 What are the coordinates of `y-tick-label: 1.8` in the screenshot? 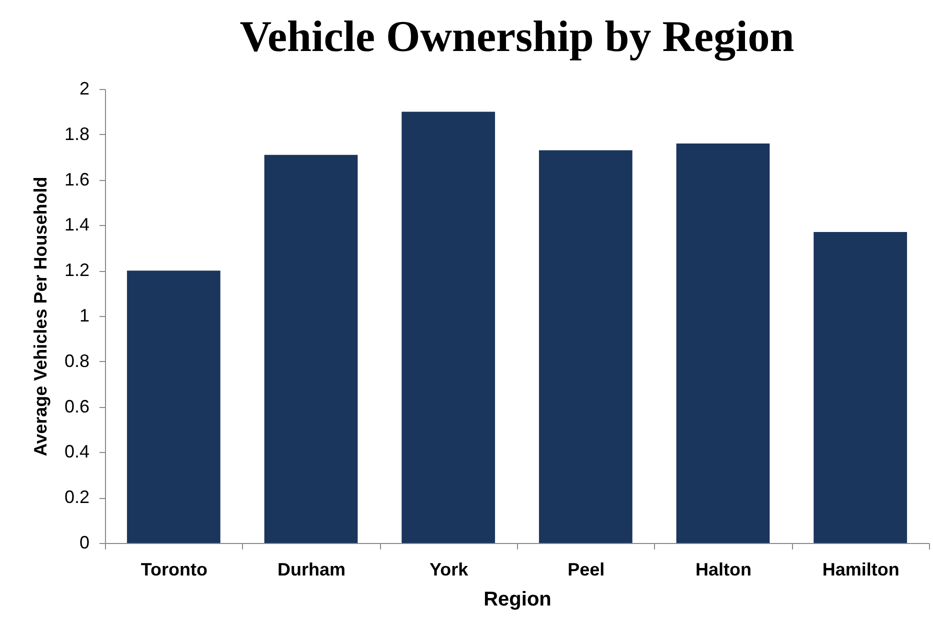 It's located at (77, 134).